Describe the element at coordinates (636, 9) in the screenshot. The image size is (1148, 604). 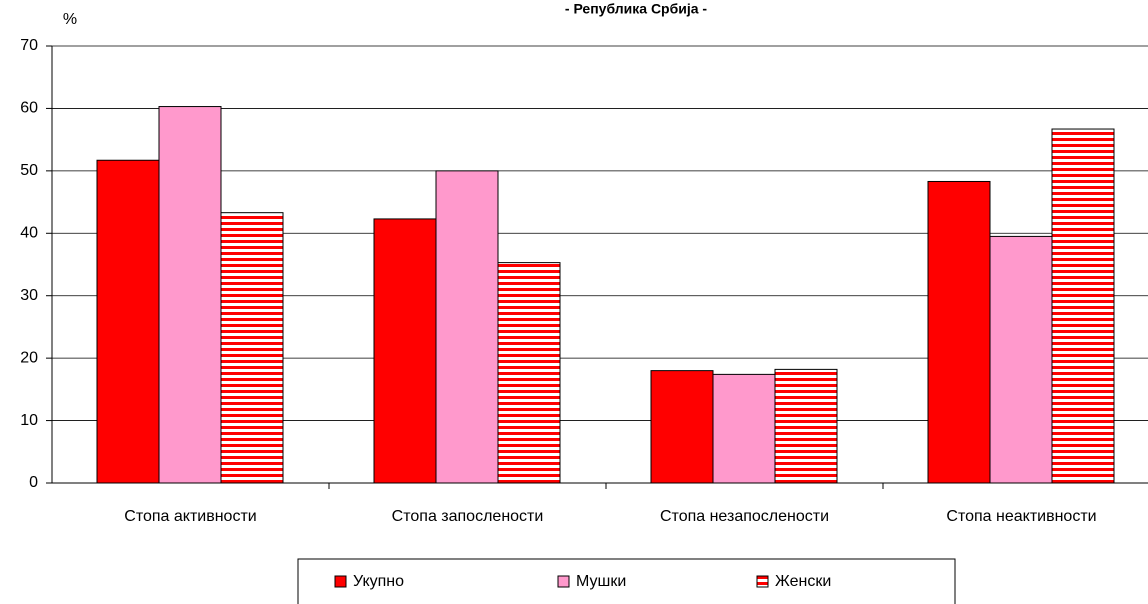
I see `chart-title: - Република Србија -` at that location.